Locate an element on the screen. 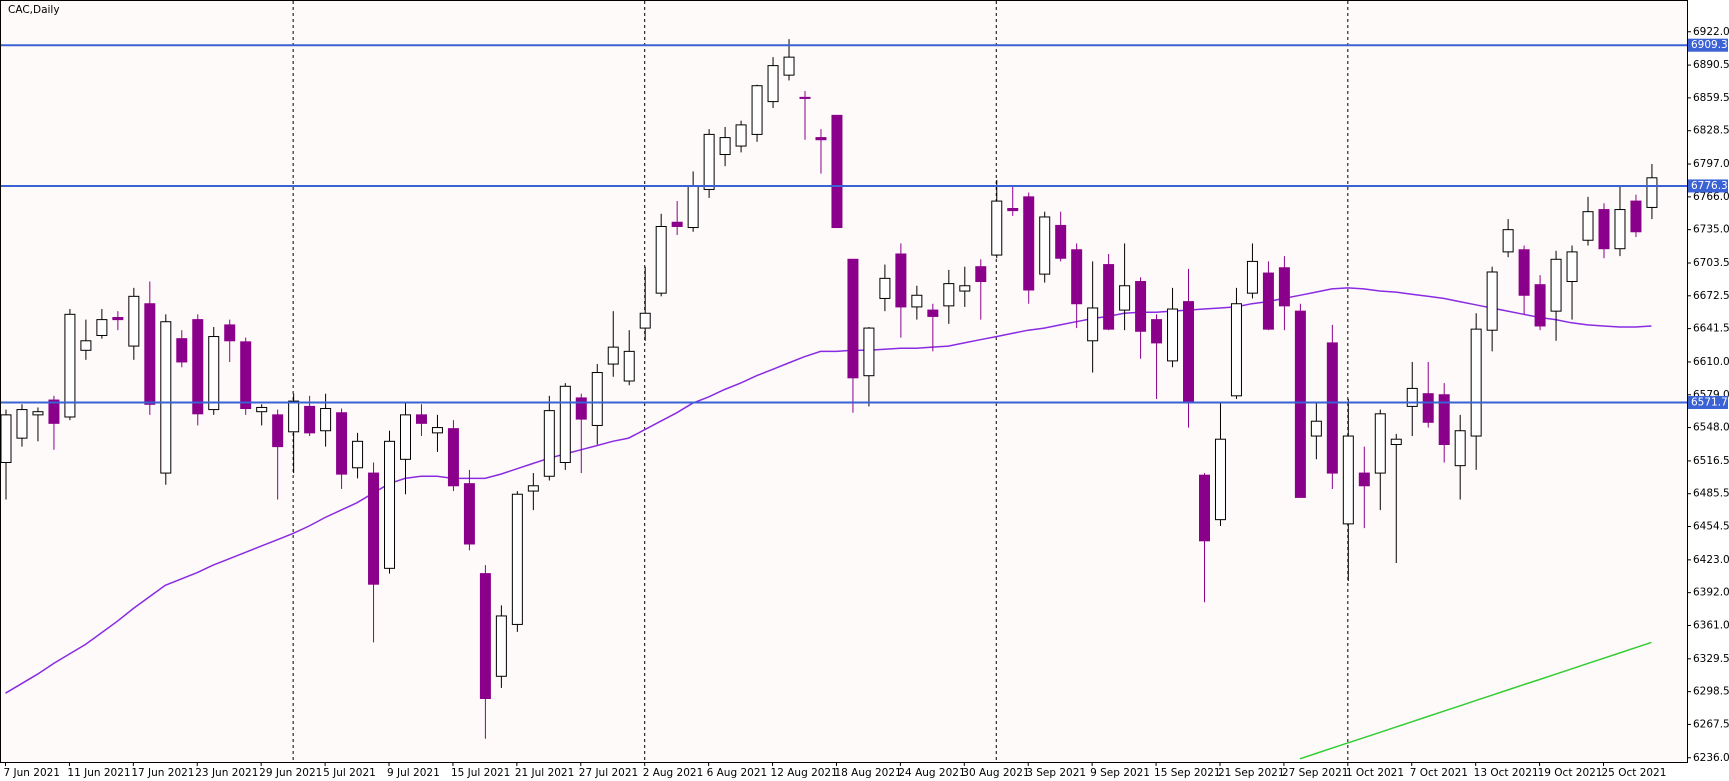 This screenshot has width=1729, height=781. x-tick-label: 9 Sep 2021 is located at coordinates (1120, 773).